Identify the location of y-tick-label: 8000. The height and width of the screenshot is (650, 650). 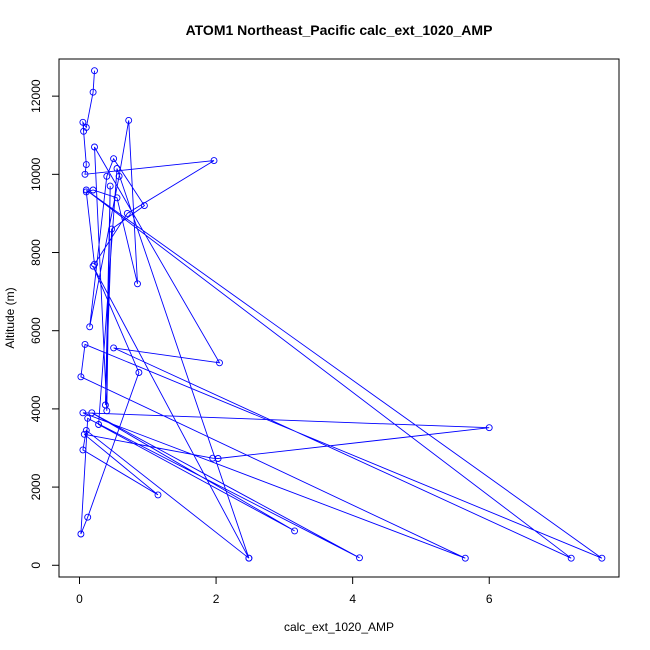
(36, 252).